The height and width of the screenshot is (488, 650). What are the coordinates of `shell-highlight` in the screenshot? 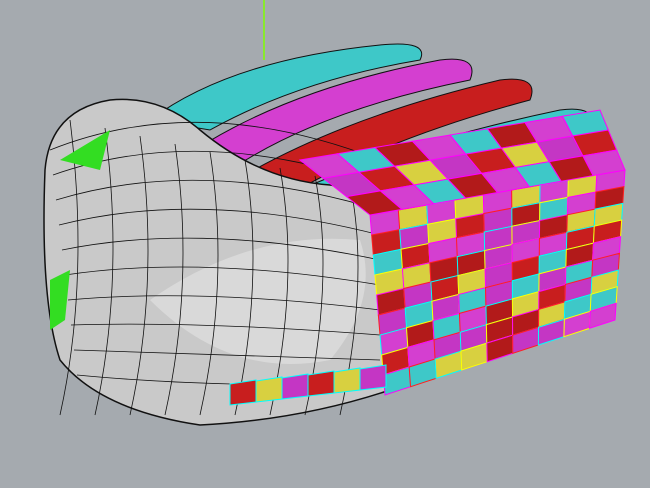 It's located at (258, 301).